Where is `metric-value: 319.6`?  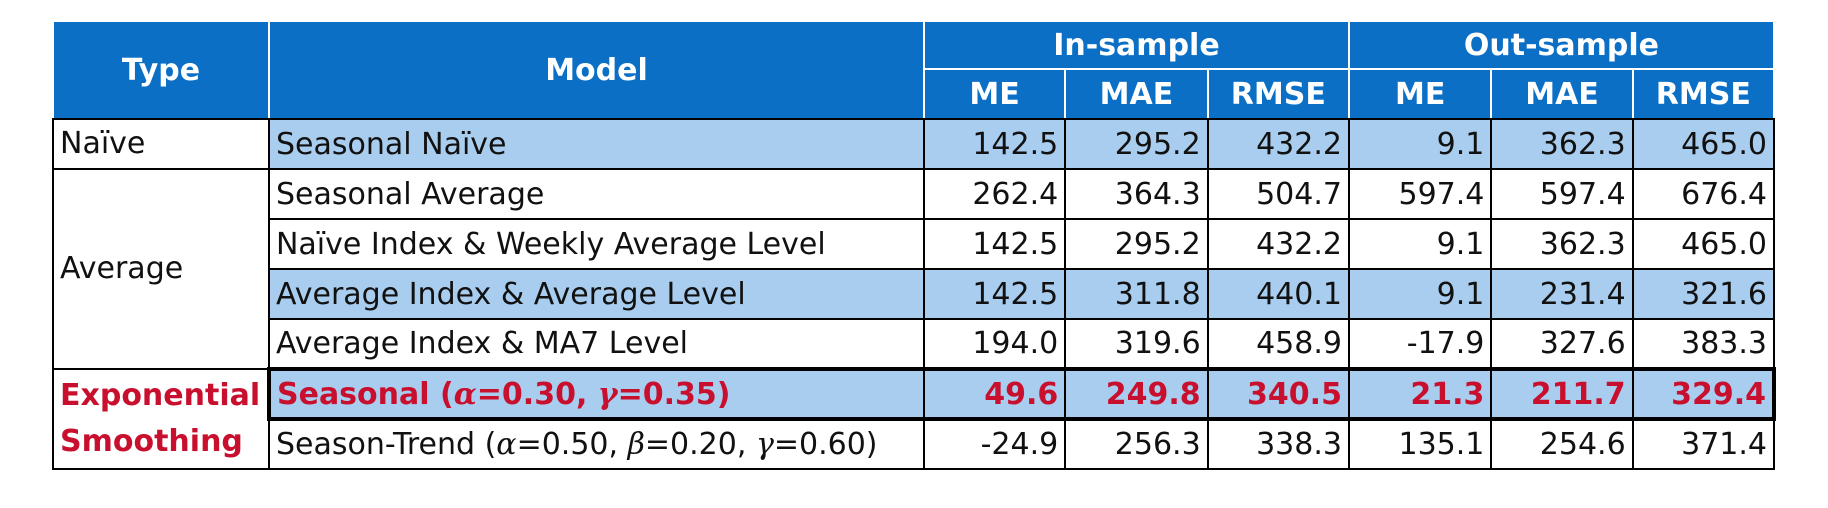
metric-value: 319.6 is located at coordinates (1136, 344).